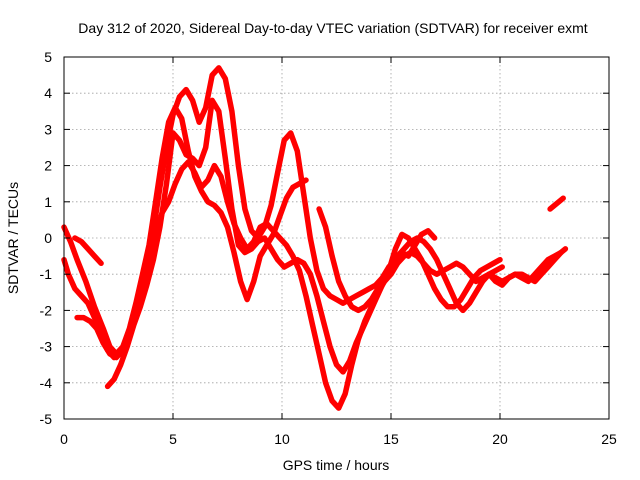 This screenshot has width=640, height=480. What do you see at coordinates (64, 439) in the screenshot?
I see `x-tick-label: 0` at bounding box center [64, 439].